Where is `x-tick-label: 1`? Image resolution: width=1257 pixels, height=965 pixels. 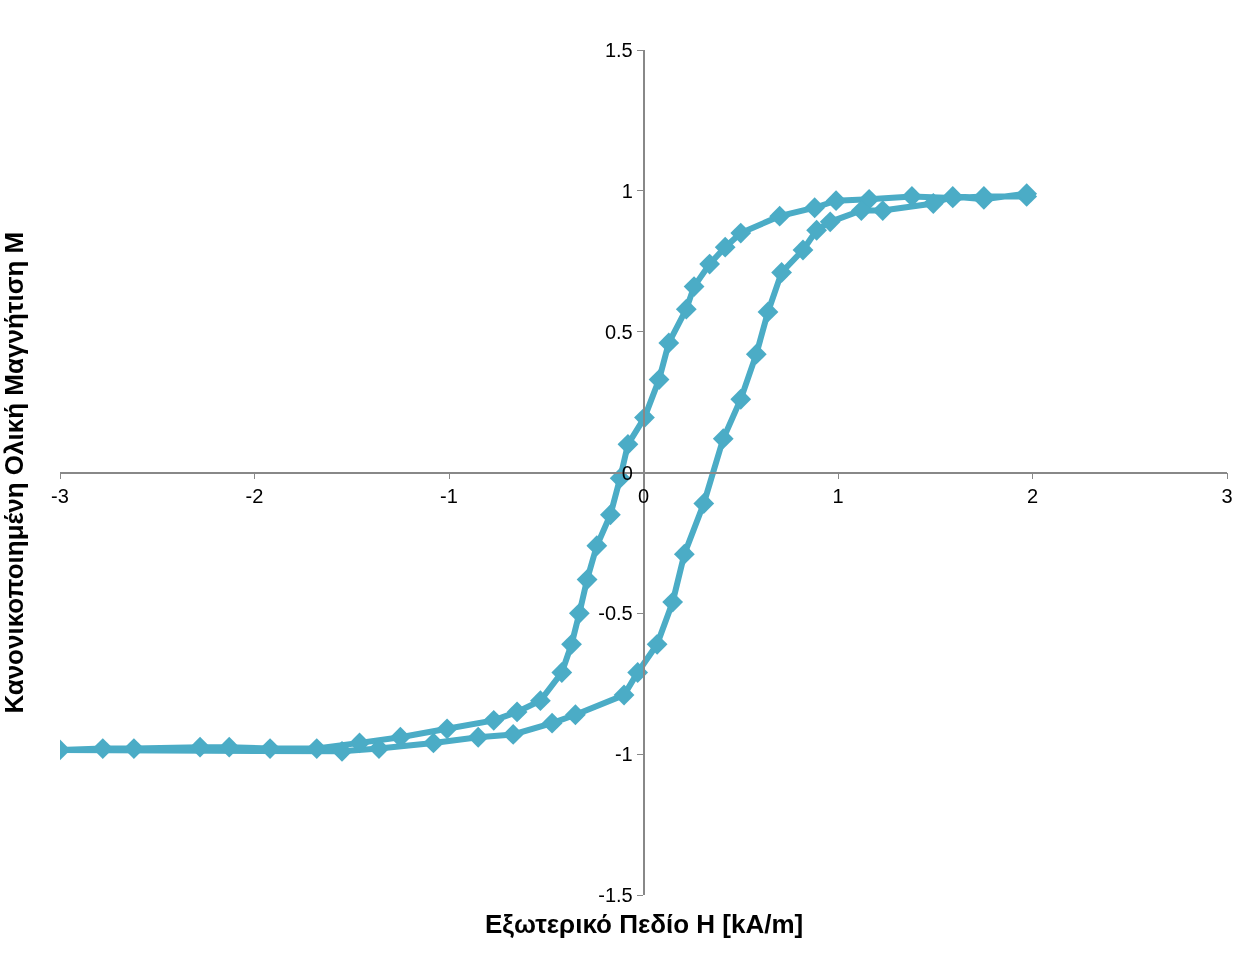
x-tick-label: 1 is located at coordinates (838, 496).